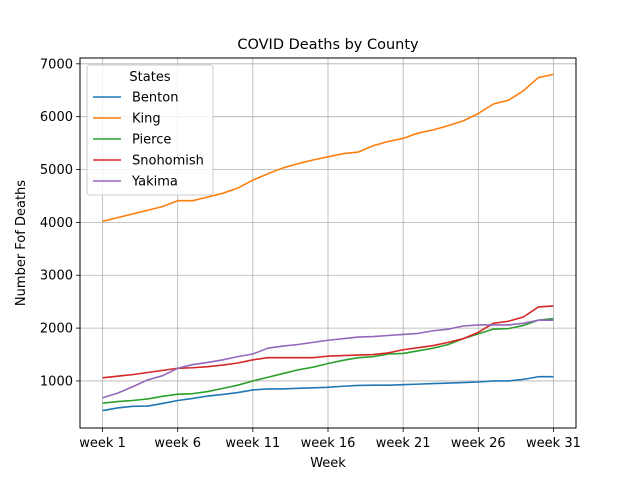  I want to click on y-tick-label: 5000, so click(56, 170).